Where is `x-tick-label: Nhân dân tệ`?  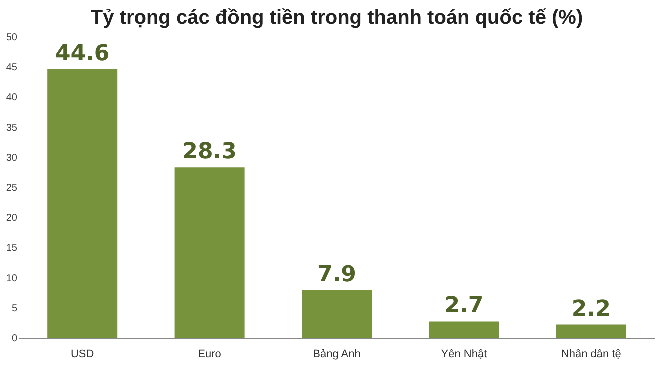 x-tick-label: Nhân dân tệ is located at coordinates (591, 354).